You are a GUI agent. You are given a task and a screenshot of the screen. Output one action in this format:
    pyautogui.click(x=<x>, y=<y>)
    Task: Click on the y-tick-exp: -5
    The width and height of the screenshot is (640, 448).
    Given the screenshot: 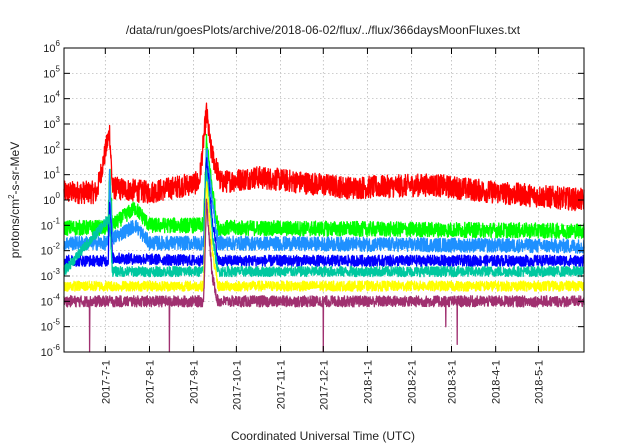 What is the action you would take?
    pyautogui.click(x=57, y=322)
    